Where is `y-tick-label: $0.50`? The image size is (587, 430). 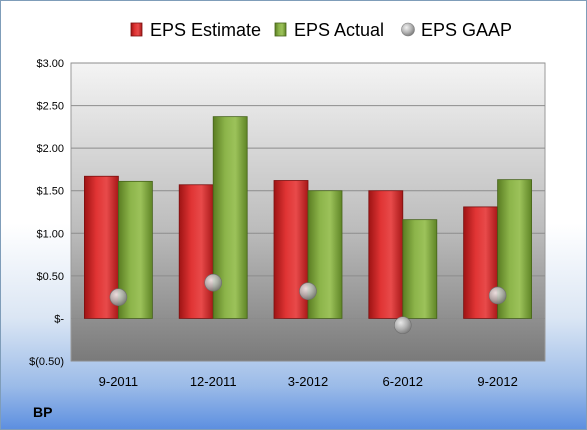
y-tick-label: $0.50 is located at coordinates (50, 277).